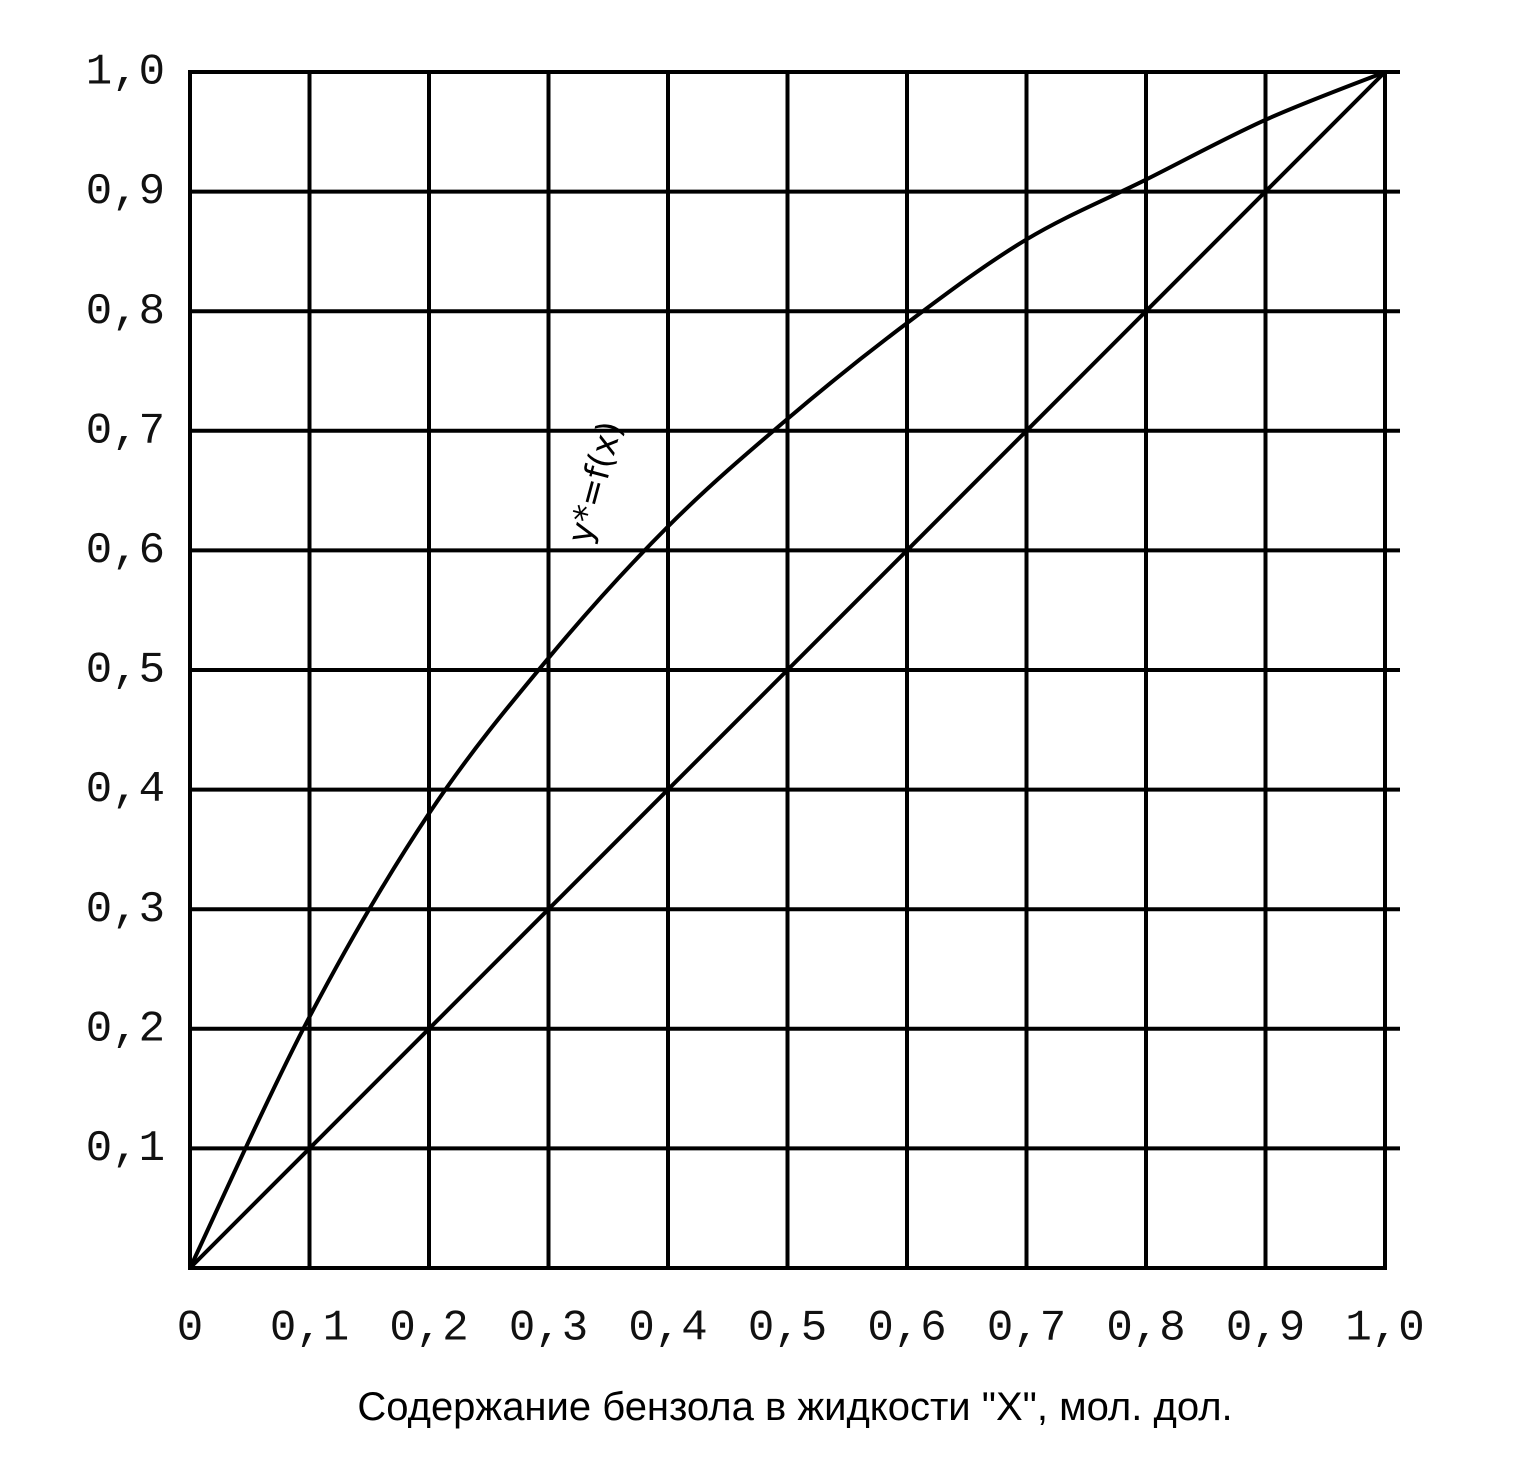 The width and height of the screenshot is (1523, 1458). What do you see at coordinates (309, 1329) in the screenshot?
I see `x-tick-label: 0,1` at bounding box center [309, 1329].